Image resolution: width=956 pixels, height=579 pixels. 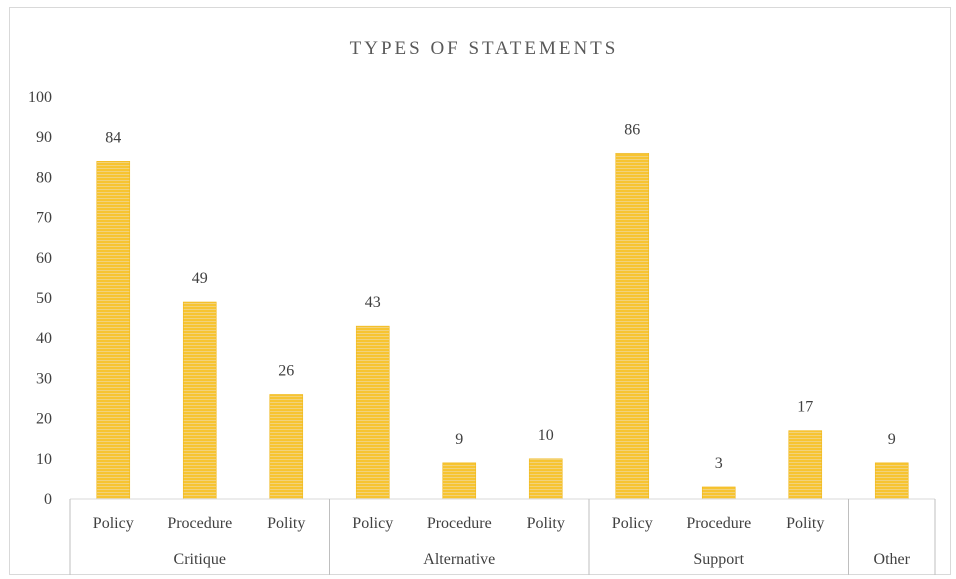 I want to click on data-label: 86, so click(x=632, y=129).